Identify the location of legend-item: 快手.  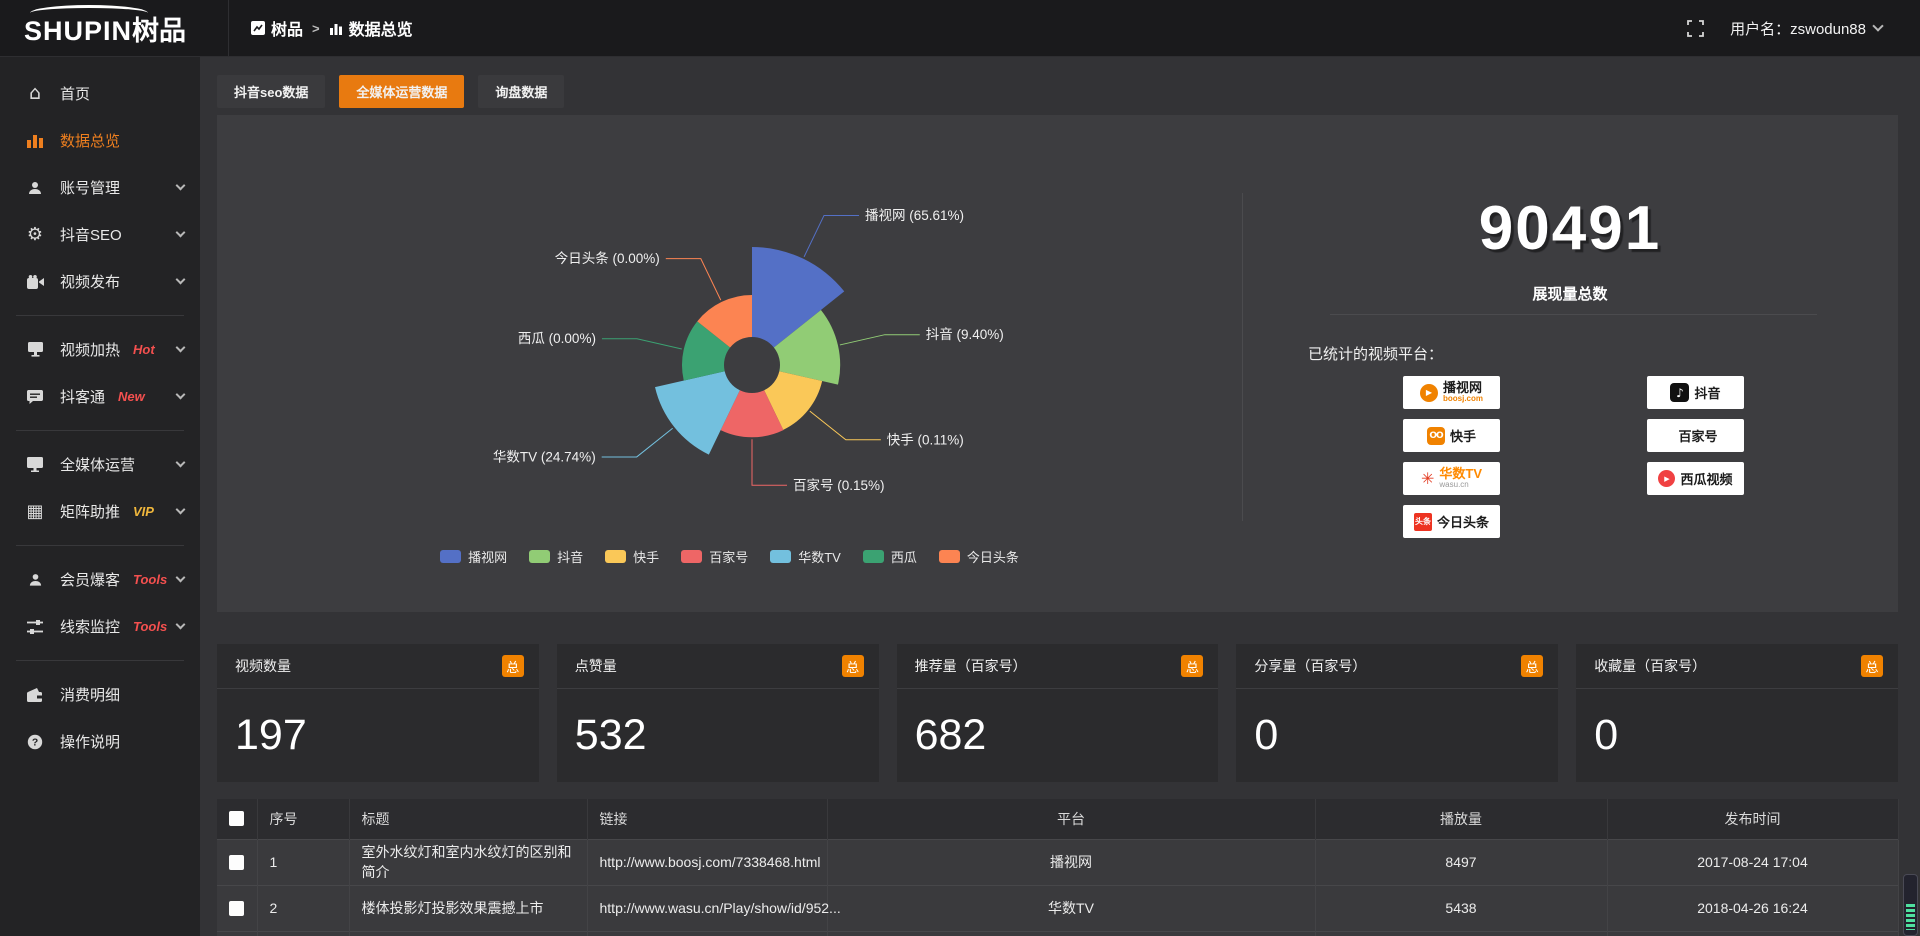
(632, 556).